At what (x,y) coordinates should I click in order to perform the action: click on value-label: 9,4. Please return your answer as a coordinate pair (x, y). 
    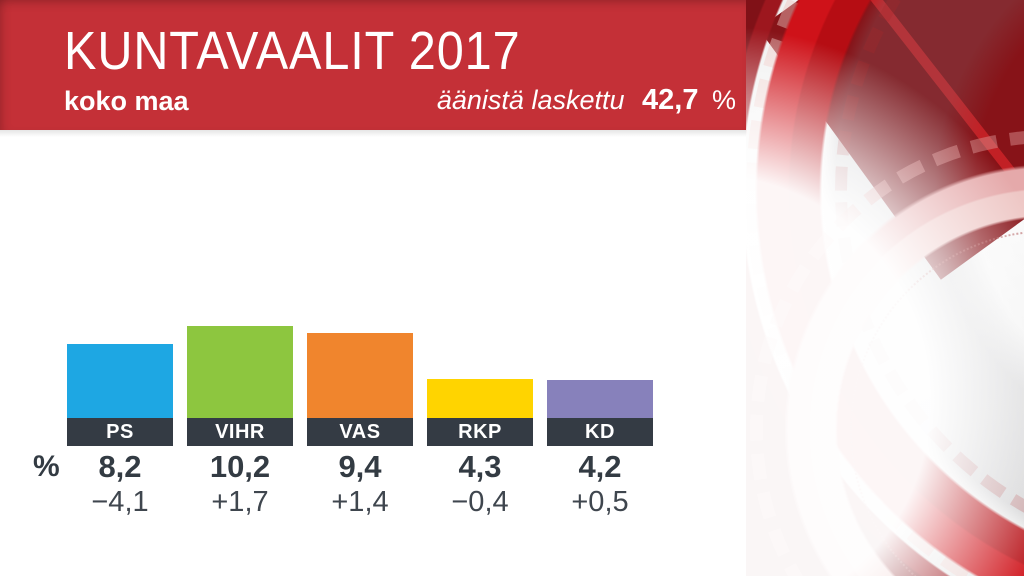
    Looking at the image, I should click on (360, 466).